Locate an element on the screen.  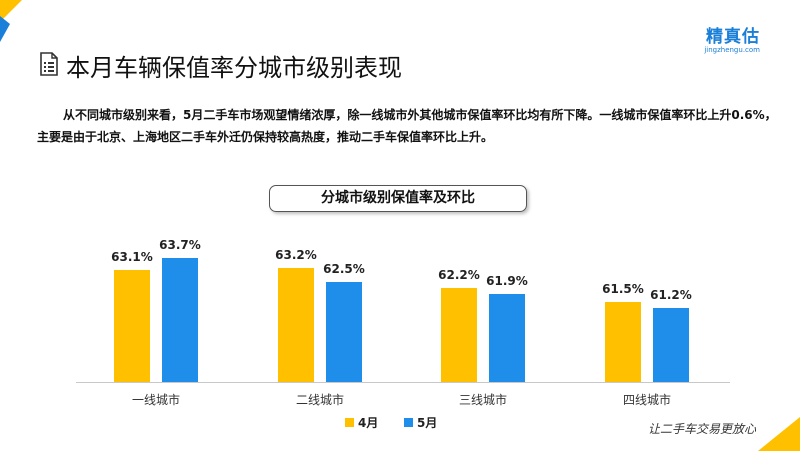
data-label-april-2: 62.2% is located at coordinates (459, 275).